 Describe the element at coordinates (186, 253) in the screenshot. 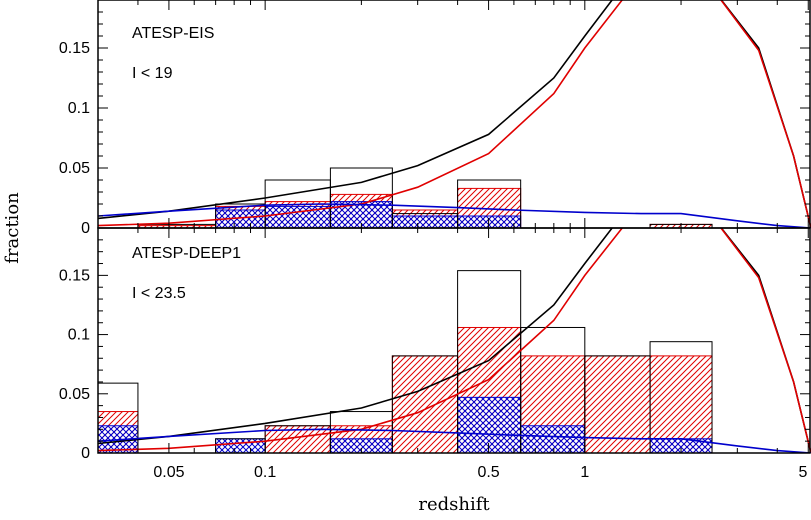

I see `panel-label-bottom: ATESP-DEEP1` at that location.